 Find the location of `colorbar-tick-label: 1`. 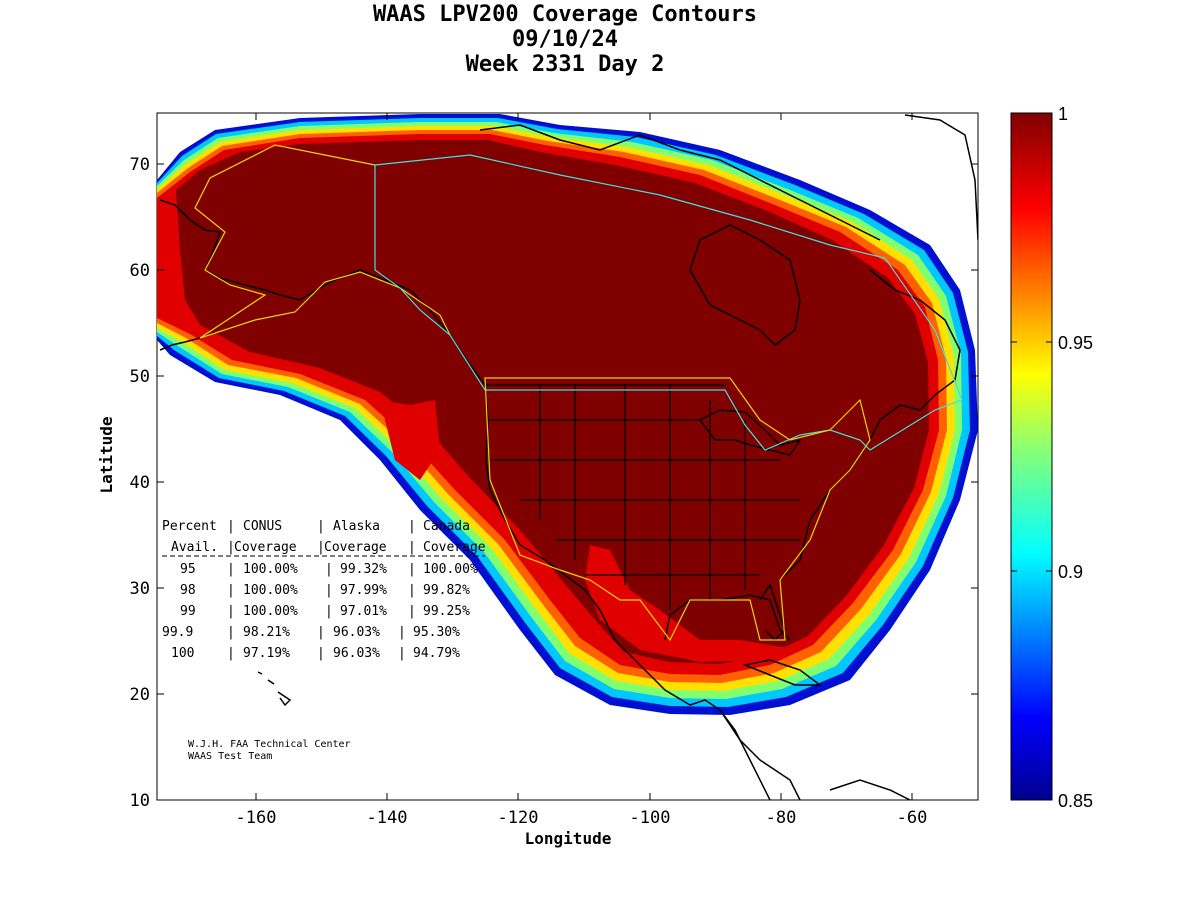

colorbar-tick-label: 1 is located at coordinates (1063, 114).